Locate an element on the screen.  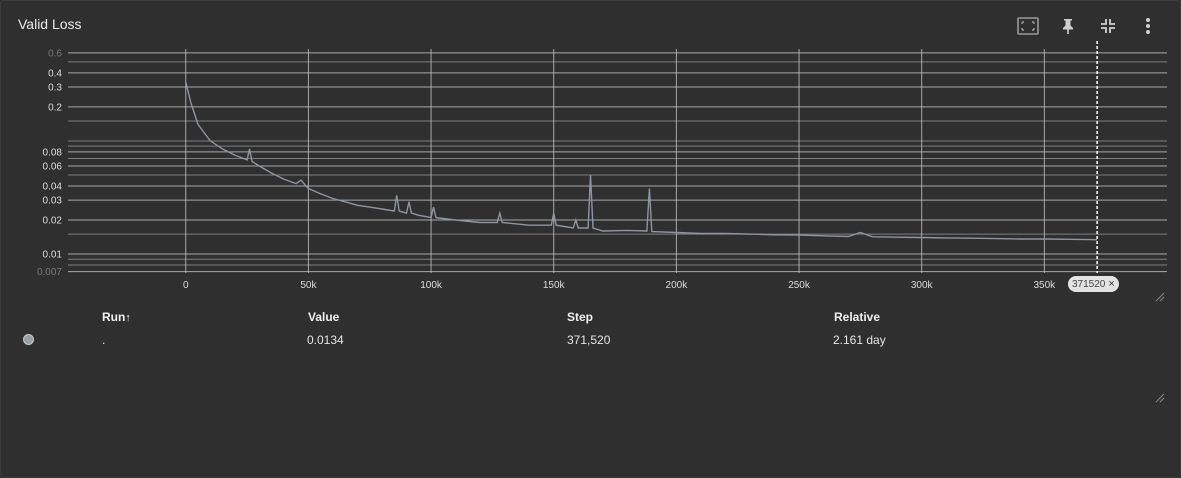
y-tick-label: 0.007 is located at coordinates (49, 272).